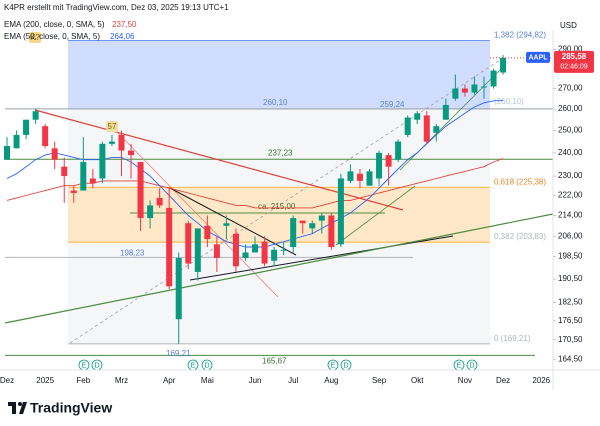 The width and height of the screenshot is (600, 426). I want to click on ema-line, so click(255, 183).